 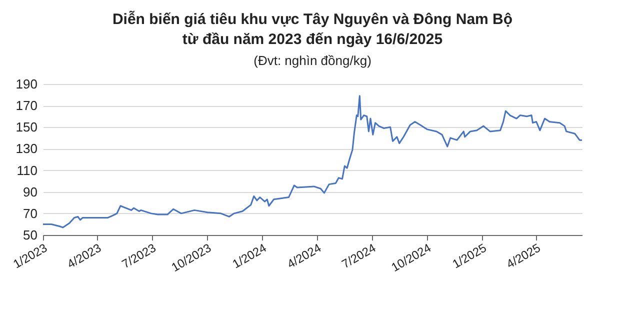 I want to click on y-tick-label: 110, so click(x=27, y=170).